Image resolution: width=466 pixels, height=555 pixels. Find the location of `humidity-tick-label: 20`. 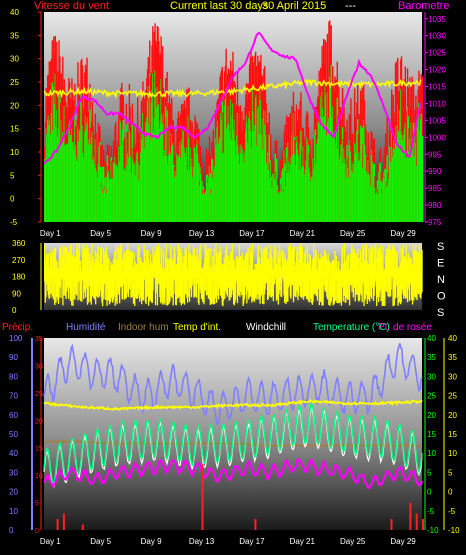

humidity-tick-label: 20 is located at coordinates (13, 492).